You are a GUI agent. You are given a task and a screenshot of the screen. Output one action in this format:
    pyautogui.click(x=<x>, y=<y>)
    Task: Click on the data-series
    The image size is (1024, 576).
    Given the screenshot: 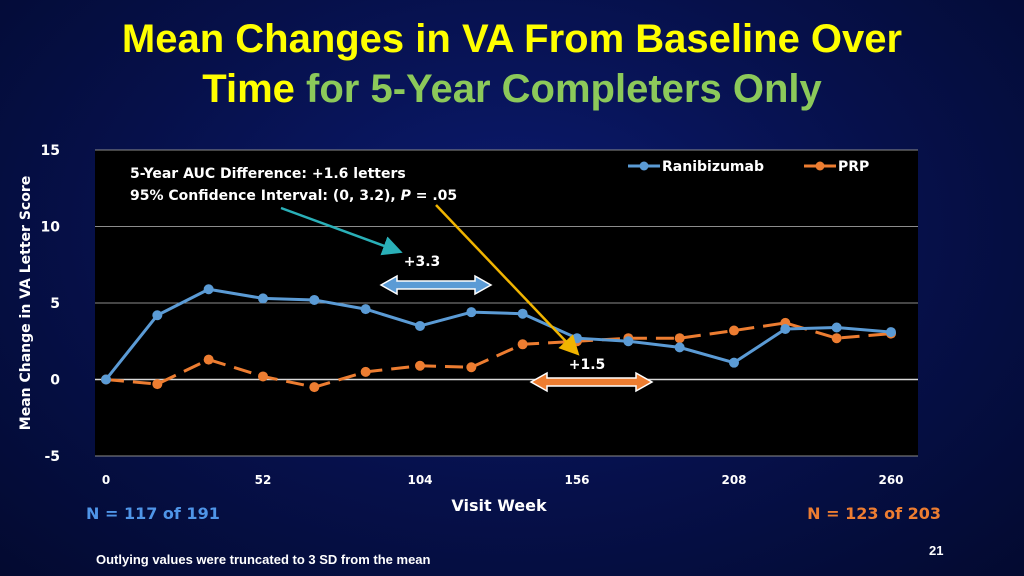 What is the action you would take?
    pyautogui.click(x=498, y=338)
    